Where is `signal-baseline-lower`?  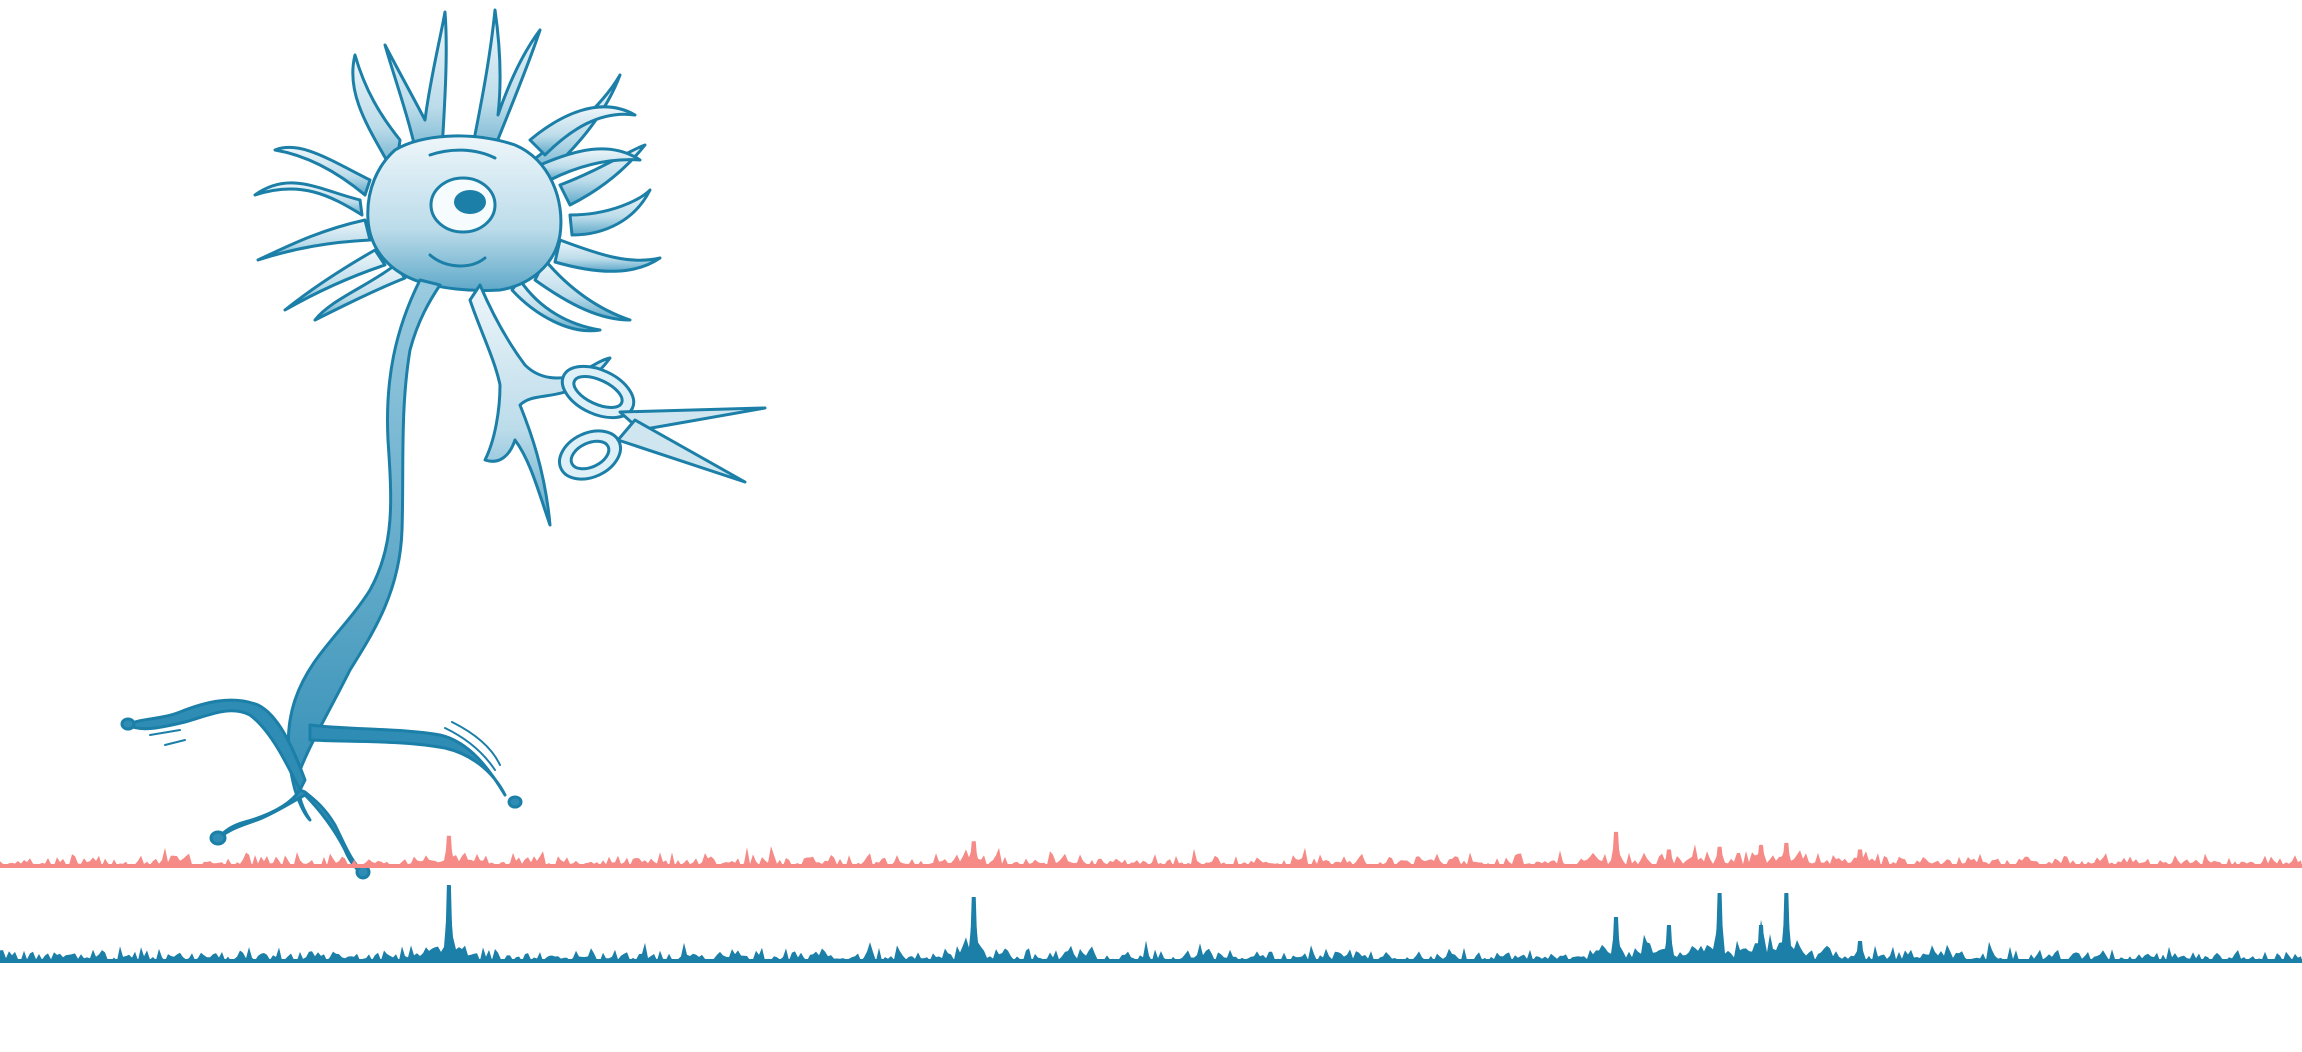 signal-baseline-lower is located at coordinates (1151, 961).